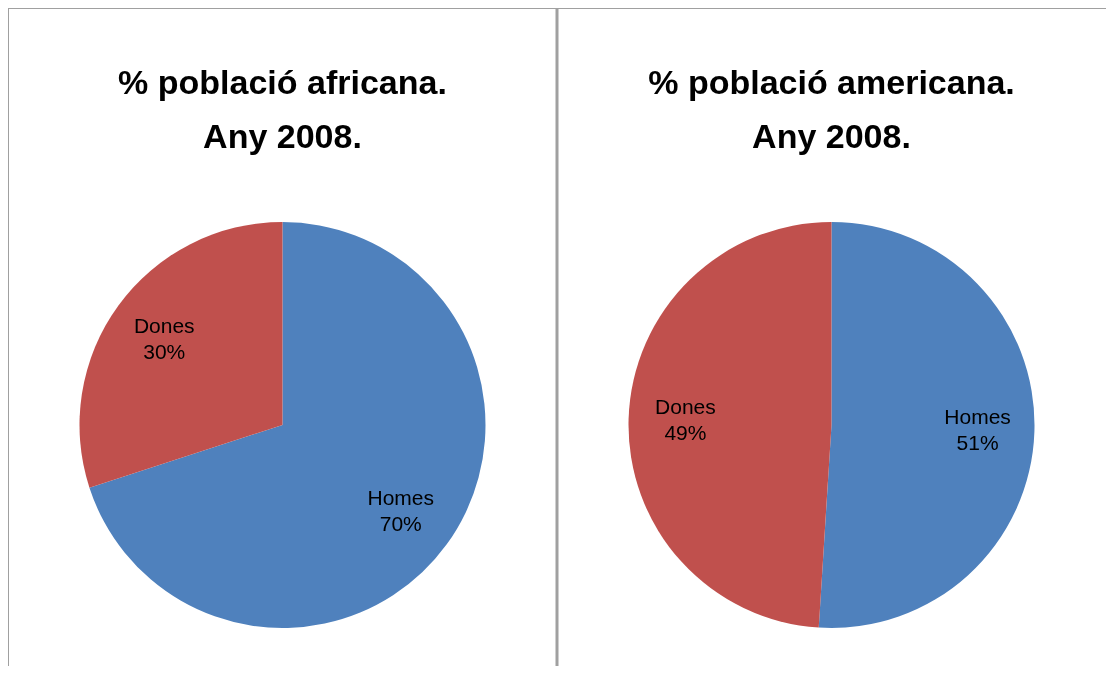  What do you see at coordinates (282, 109) in the screenshot?
I see `chart-title: % població africana. Any 2008.` at bounding box center [282, 109].